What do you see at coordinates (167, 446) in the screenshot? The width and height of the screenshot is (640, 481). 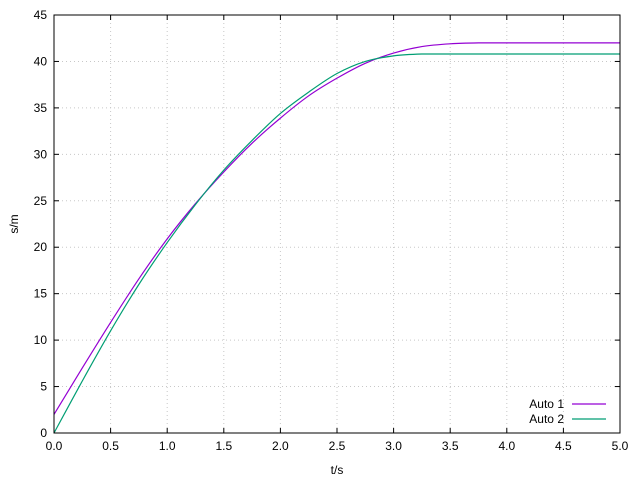 I see `x-tick-label: 1.0` at bounding box center [167, 446].